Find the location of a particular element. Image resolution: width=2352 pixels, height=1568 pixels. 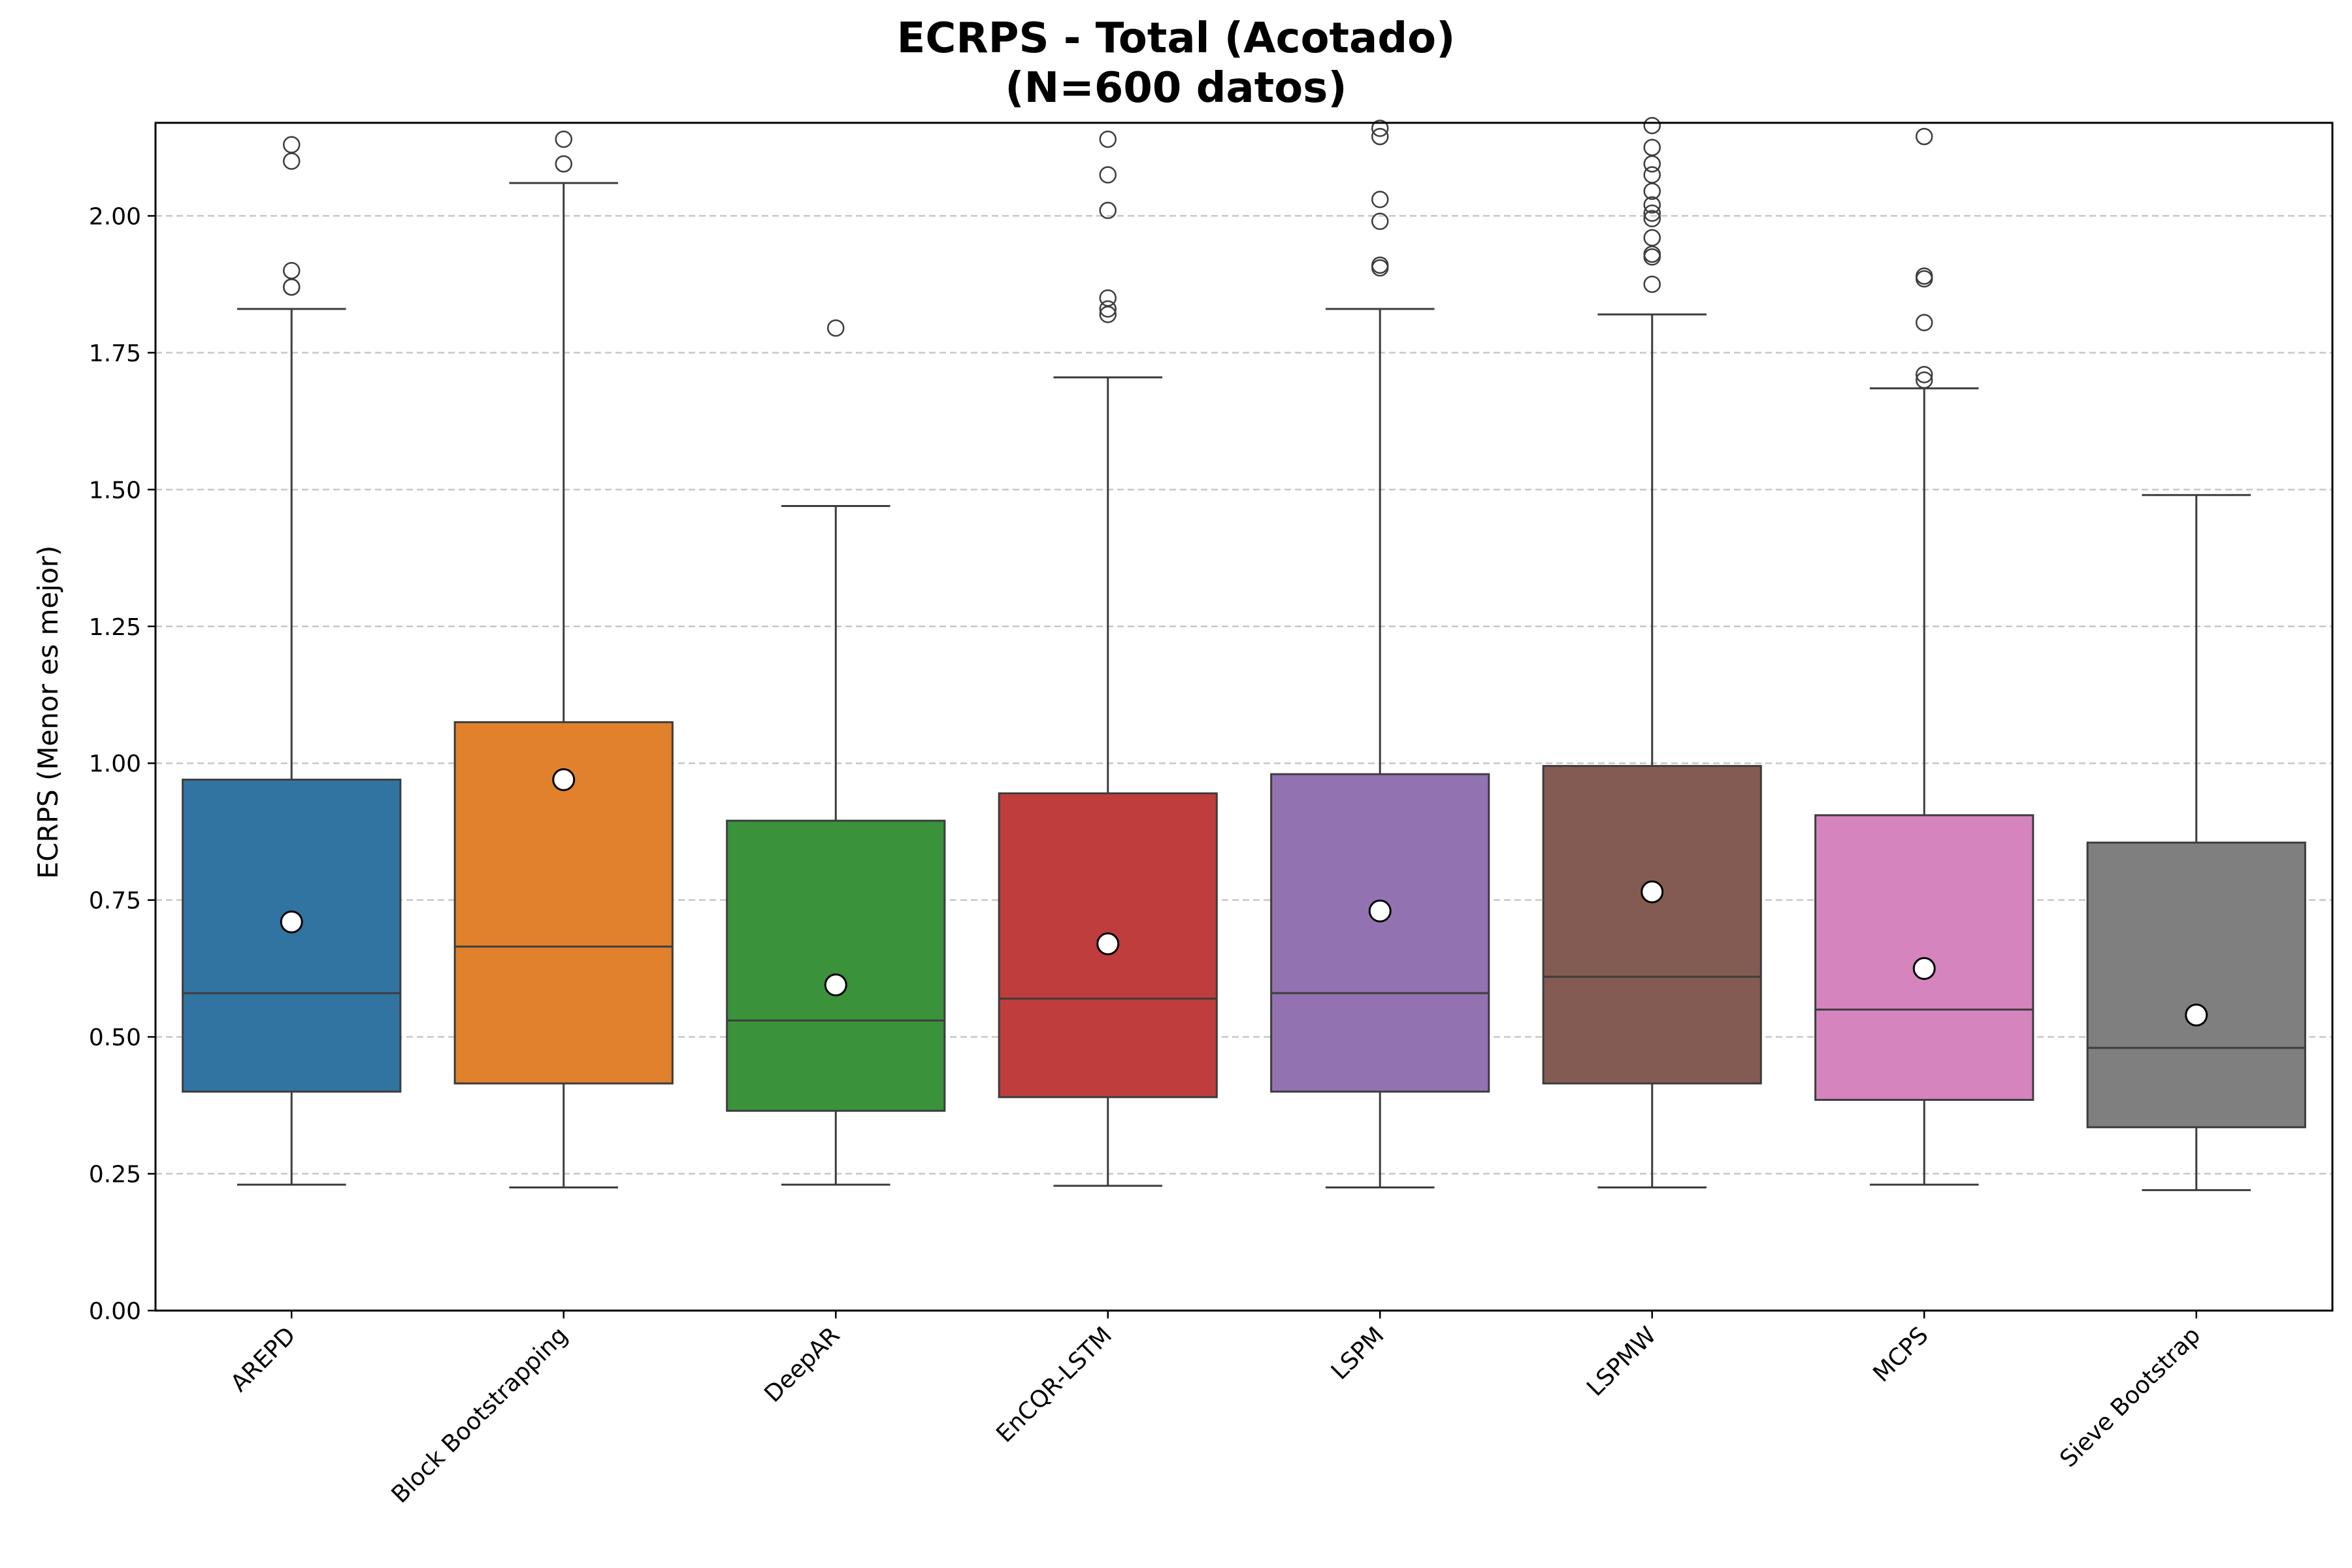

y-tick-label-0: 0.00 is located at coordinates (115, 1311).